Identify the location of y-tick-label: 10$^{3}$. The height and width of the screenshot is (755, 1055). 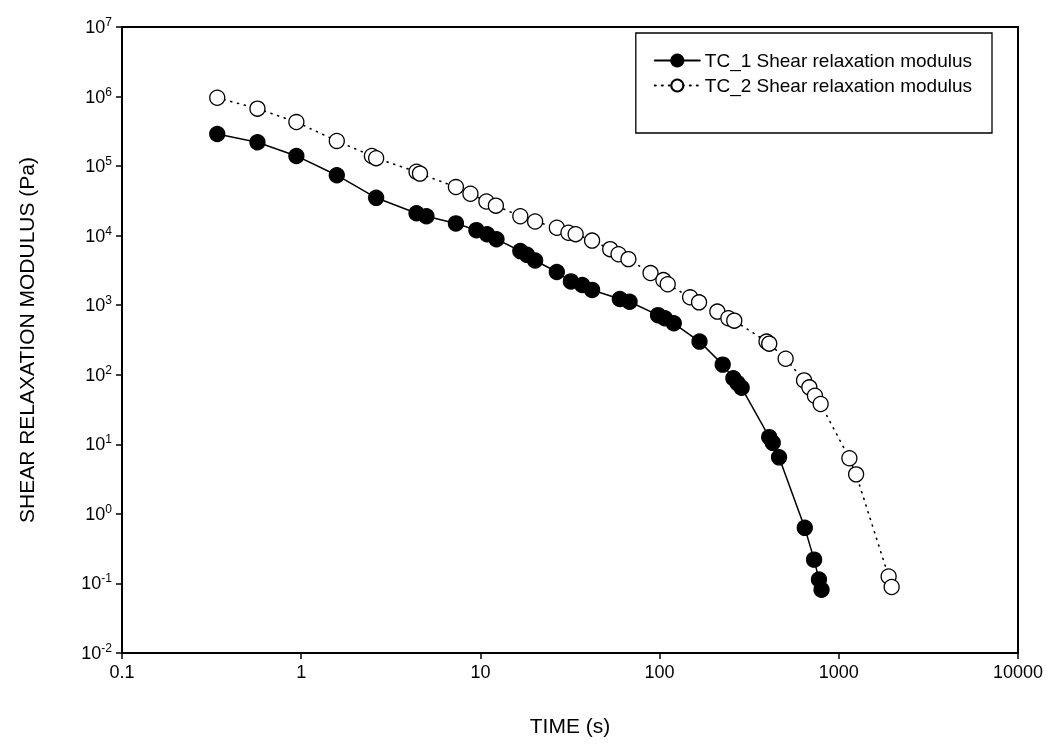
(98, 305).